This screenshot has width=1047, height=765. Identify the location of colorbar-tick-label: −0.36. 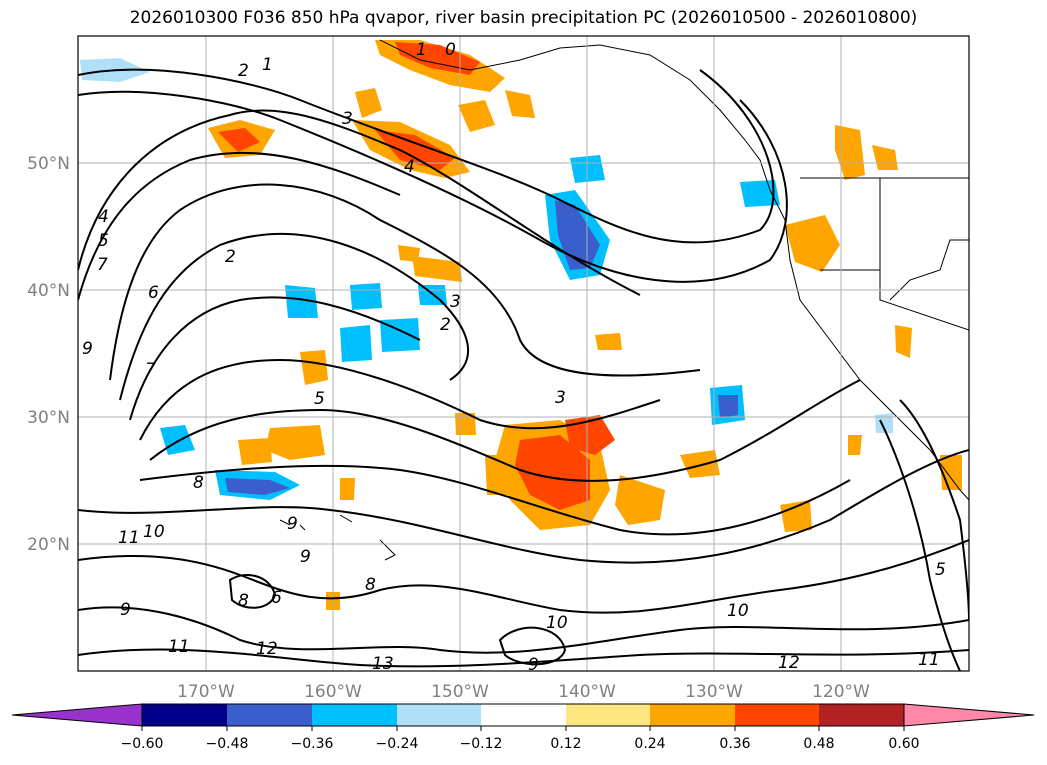
(312, 744).